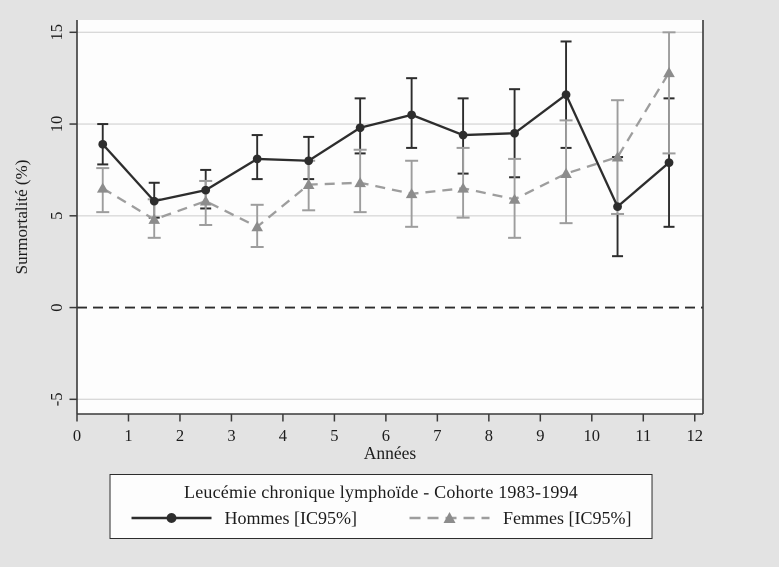 The width and height of the screenshot is (779, 567). What do you see at coordinates (334, 435) in the screenshot?
I see `x-tick-label: 5` at bounding box center [334, 435].